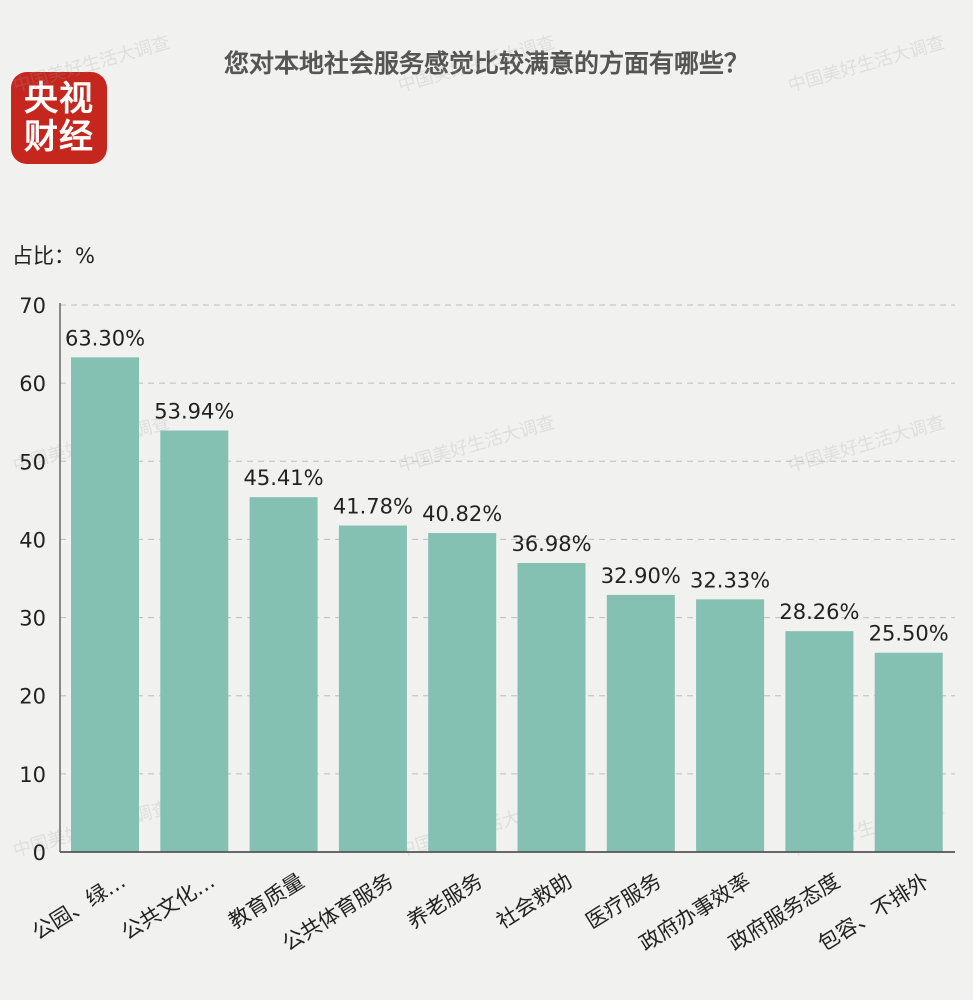  What do you see at coordinates (32, 697) in the screenshot?
I see `y-tick-label: 20` at bounding box center [32, 697].